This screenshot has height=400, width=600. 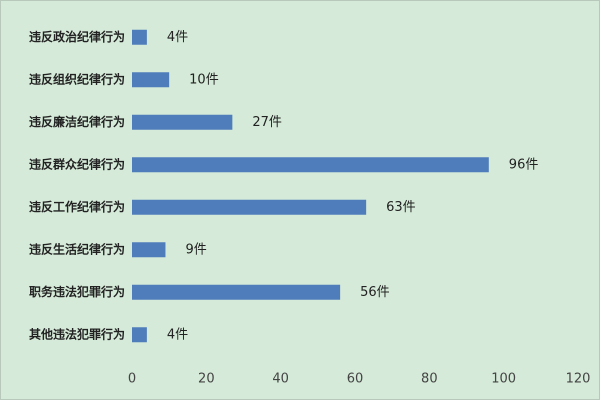 What do you see at coordinates (77, 248) in the screenshot?
I see `y-tick-label: 违反生活纪律行为` at bounding box center [77, 248].